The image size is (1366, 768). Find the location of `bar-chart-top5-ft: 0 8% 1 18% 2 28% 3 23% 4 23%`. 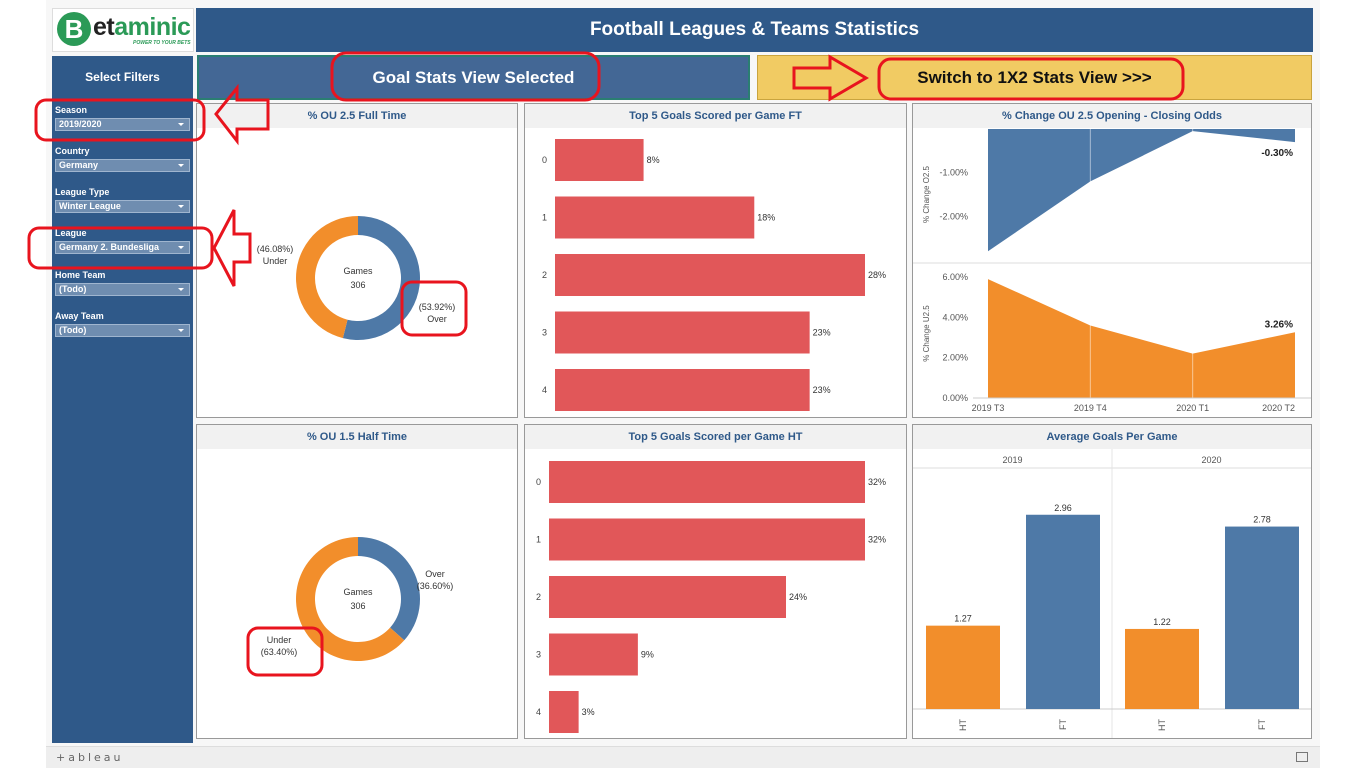

bar-chart-top5-ft: 0 8% 1 18% 2 28% 3 23% 4 23% is located at coordinates (714, 275).